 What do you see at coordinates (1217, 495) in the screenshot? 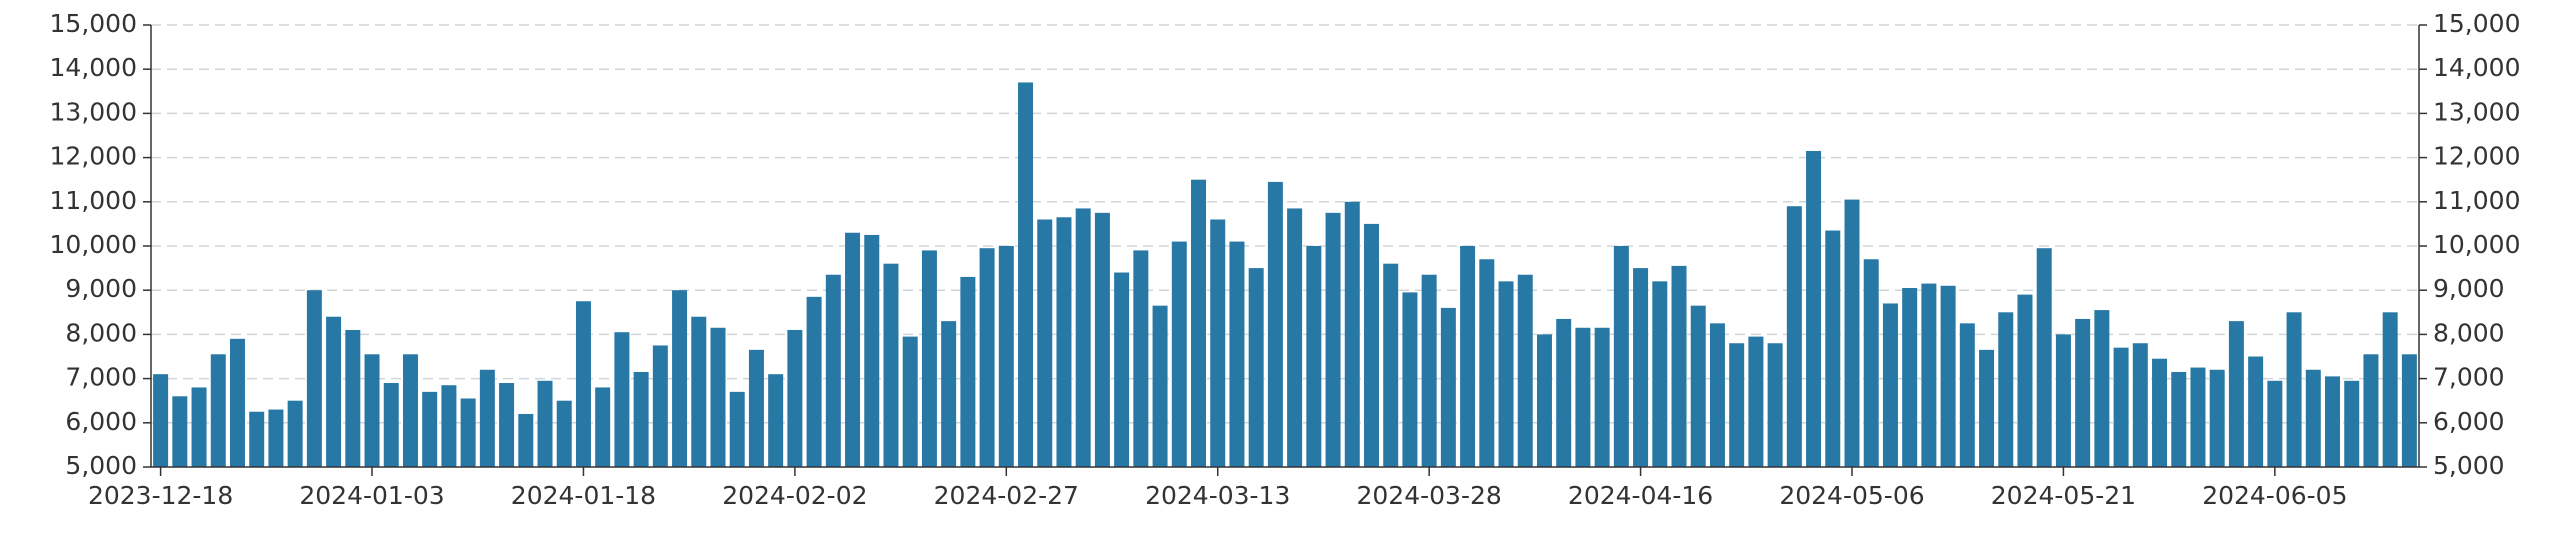
I see `x-tick-label: 2024-03-13` at bounding box center [1217, 495].